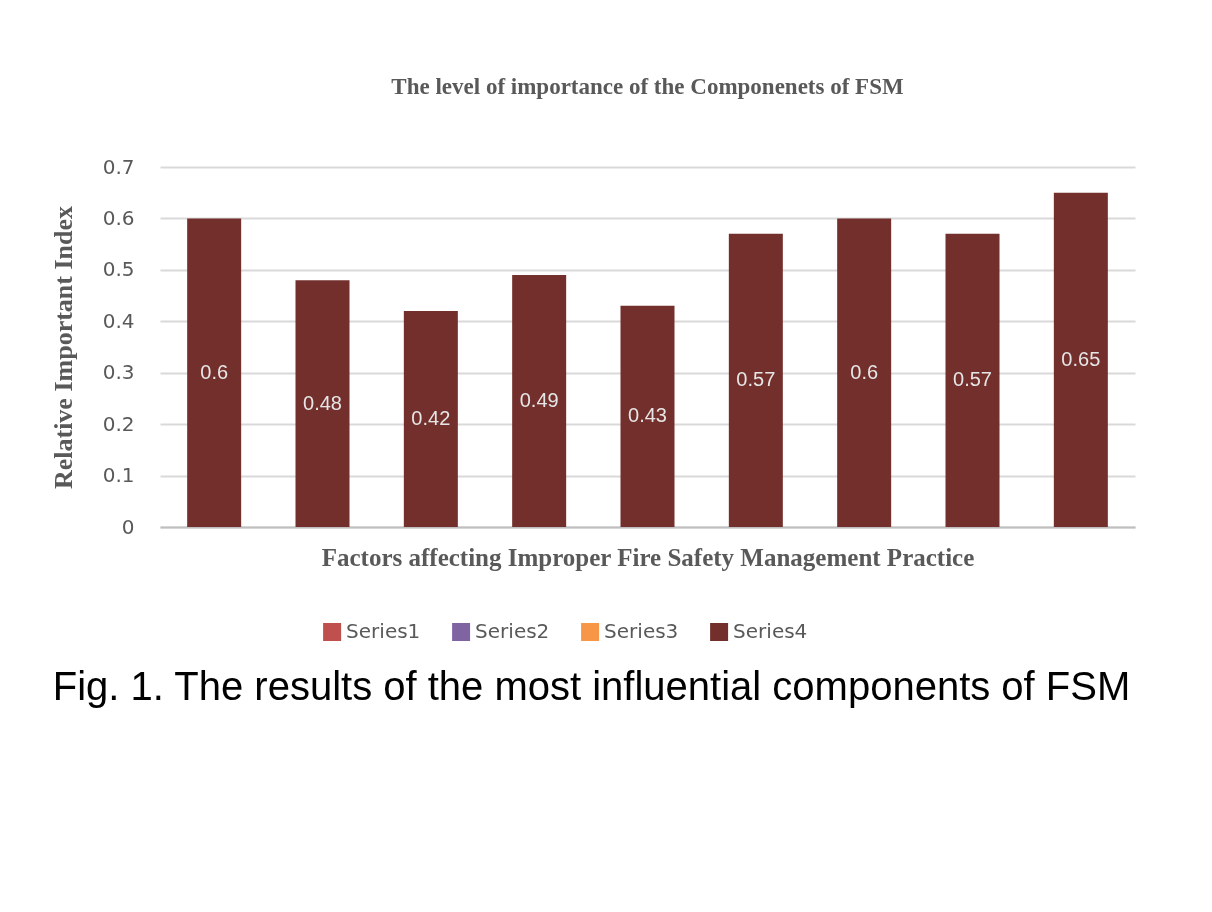 The height and width of the screenshot is (912, 1212). Describe the element at coordinates (118, 372) in the screenshot. I see `y-tick-label: 0.3` at that location.